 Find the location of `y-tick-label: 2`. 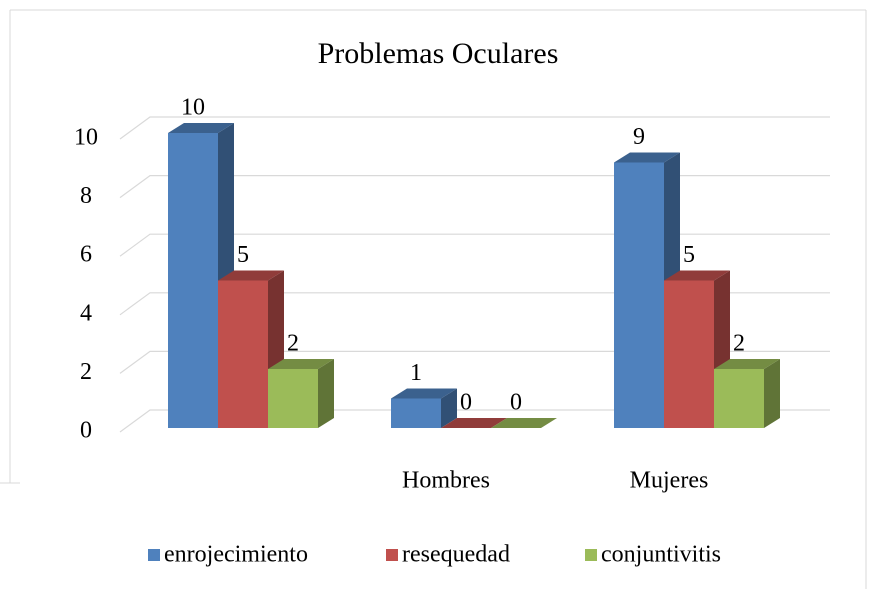

y-tick-label: 2 is located at coordinates (86, 372).